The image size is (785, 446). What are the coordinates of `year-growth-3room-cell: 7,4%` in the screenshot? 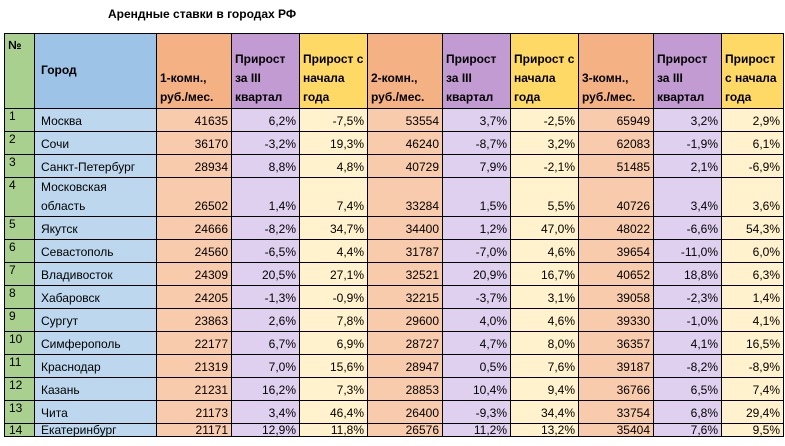 It's located at (752, 389).